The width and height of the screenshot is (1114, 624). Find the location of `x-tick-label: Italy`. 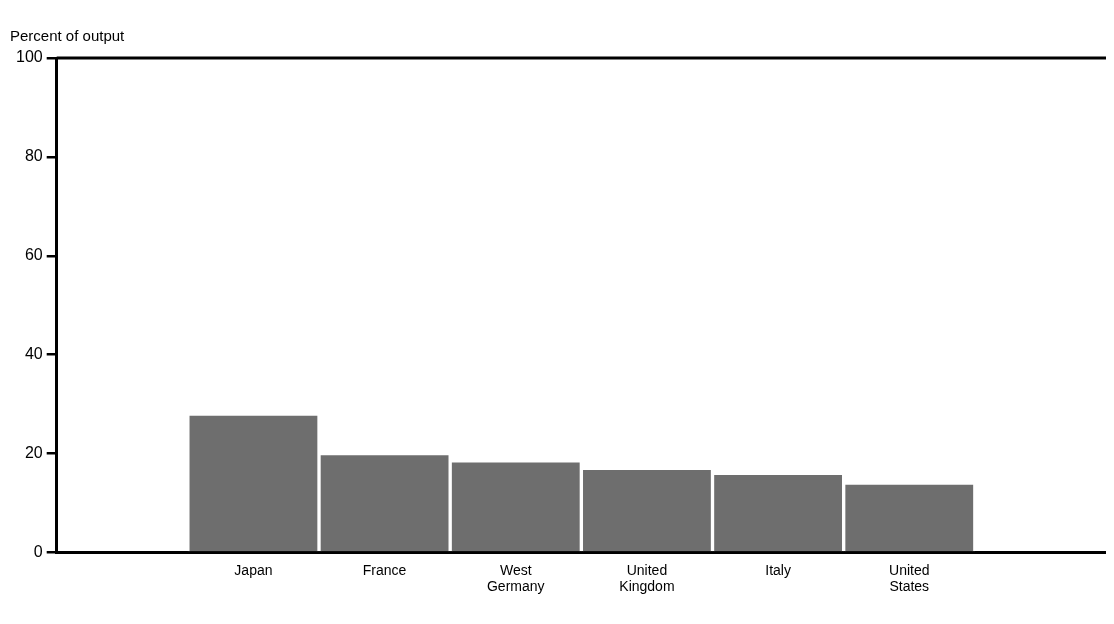

x-tick-label: Italy is located at coordinates (778, 569).